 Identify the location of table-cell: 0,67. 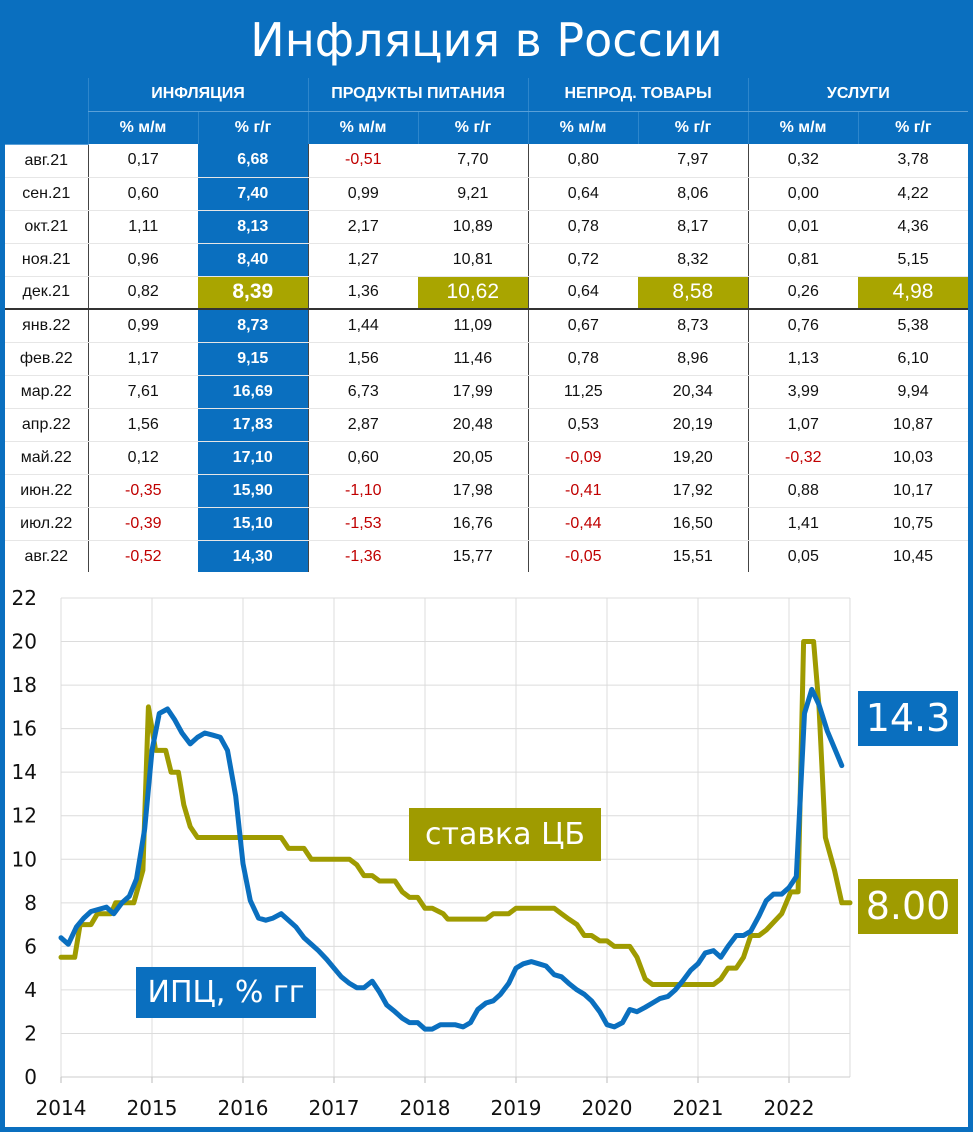
(583, 326).